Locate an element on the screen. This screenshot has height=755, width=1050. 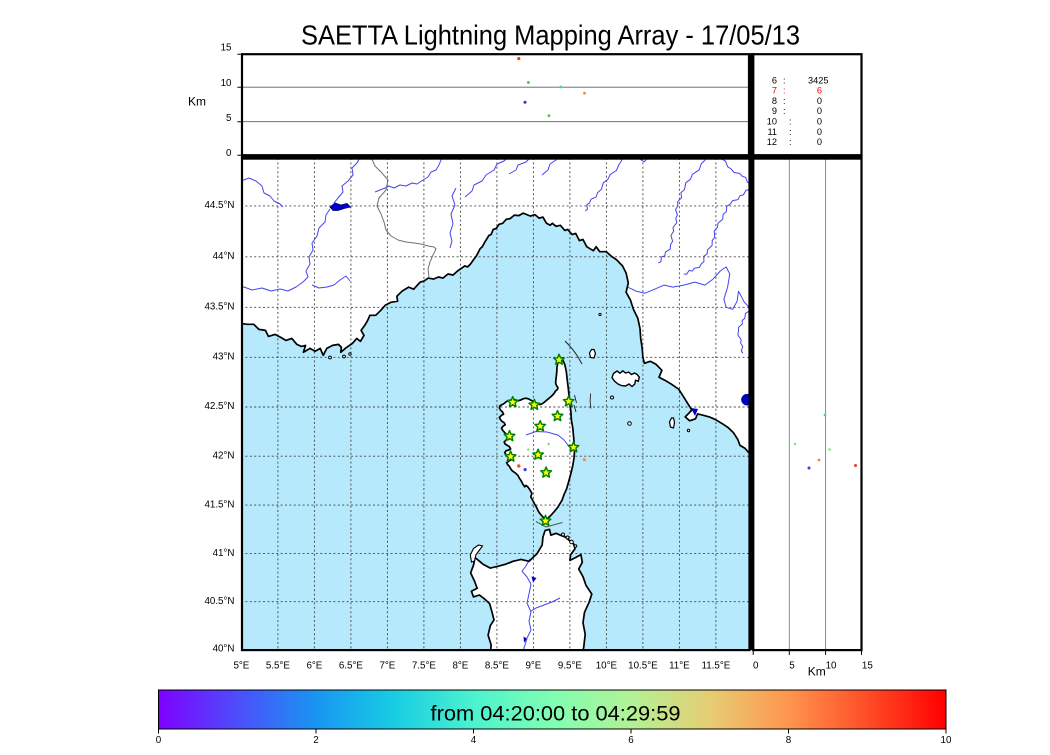
svg-text: 2 is located at coordinates (315, 740).